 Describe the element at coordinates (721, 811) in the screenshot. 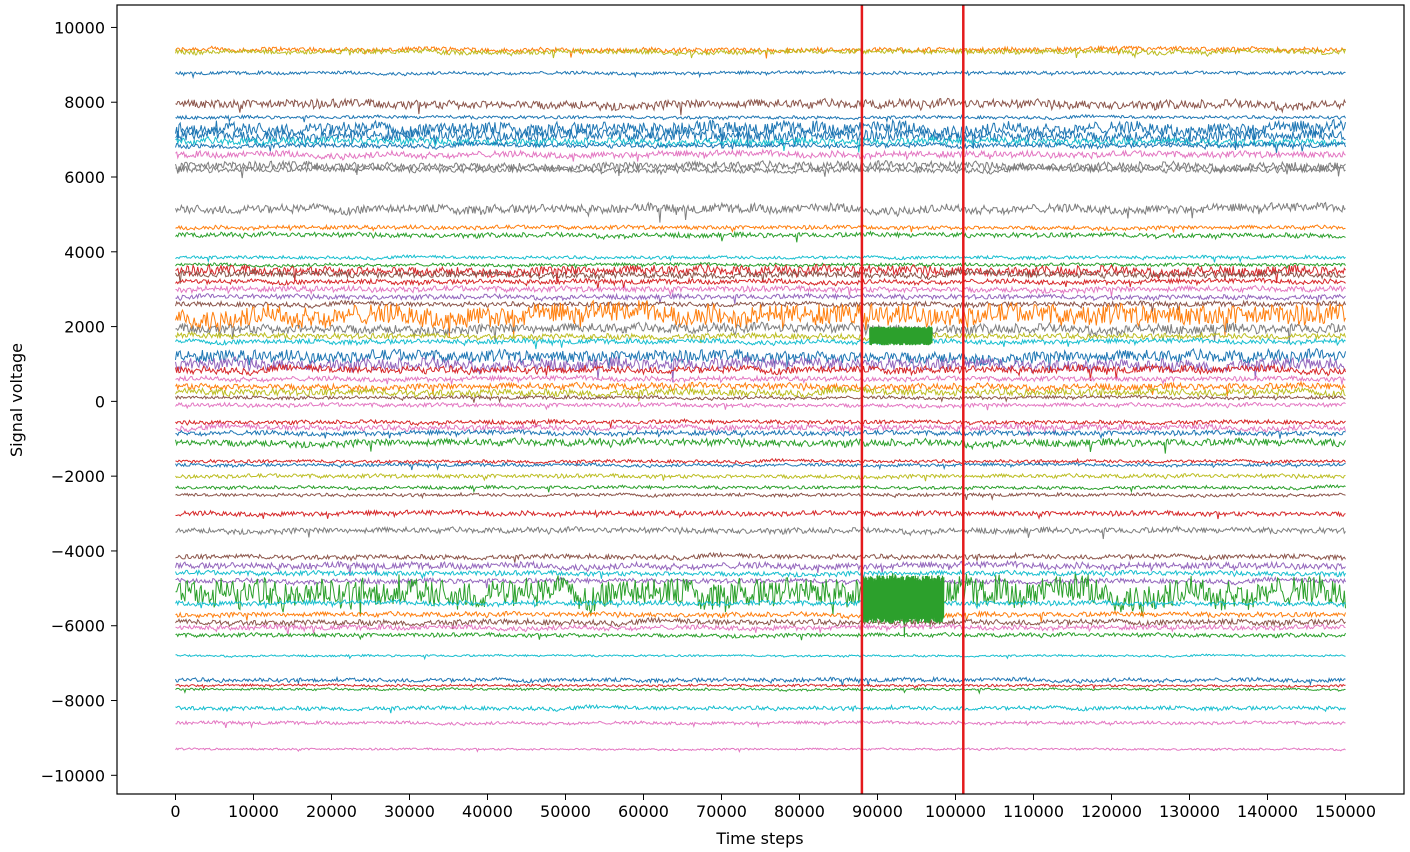

I see `x-tick-label: 70000` at that location.